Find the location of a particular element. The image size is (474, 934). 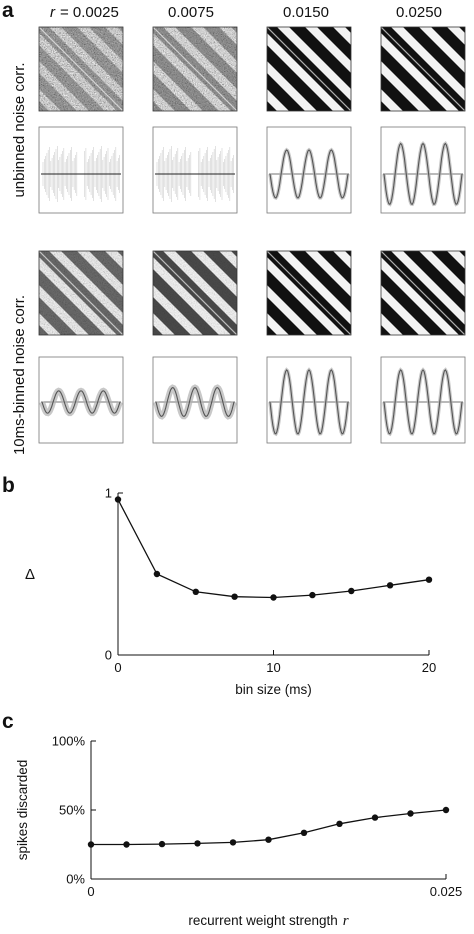

panel-a-letter: a is located at coordinates (8, 11).